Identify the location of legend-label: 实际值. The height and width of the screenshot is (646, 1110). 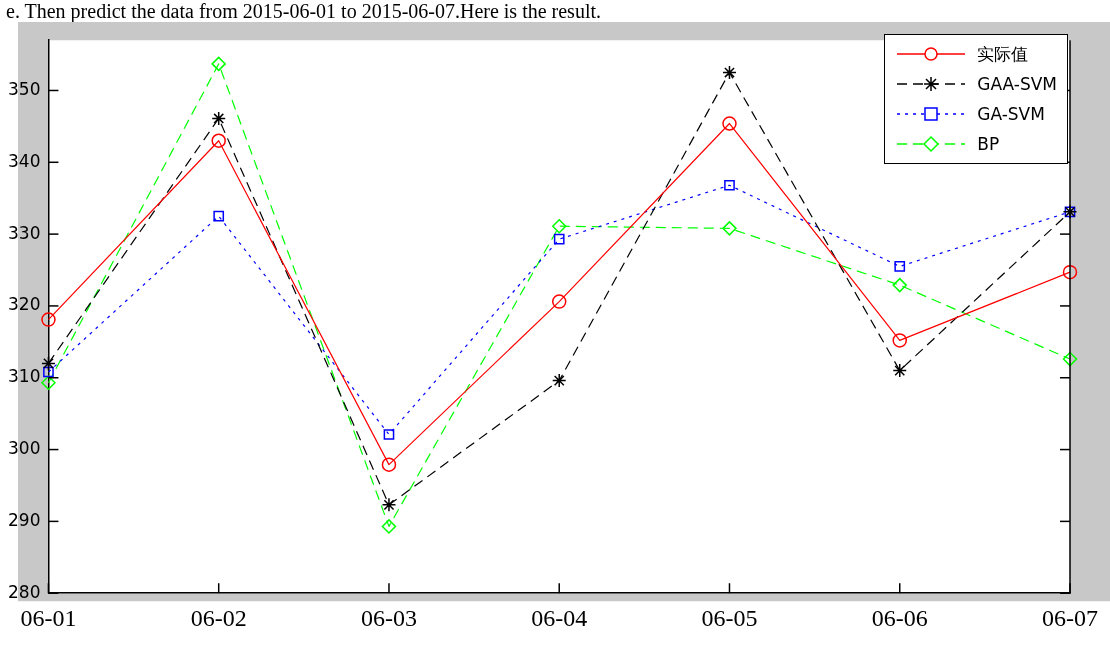
(1003, 54).